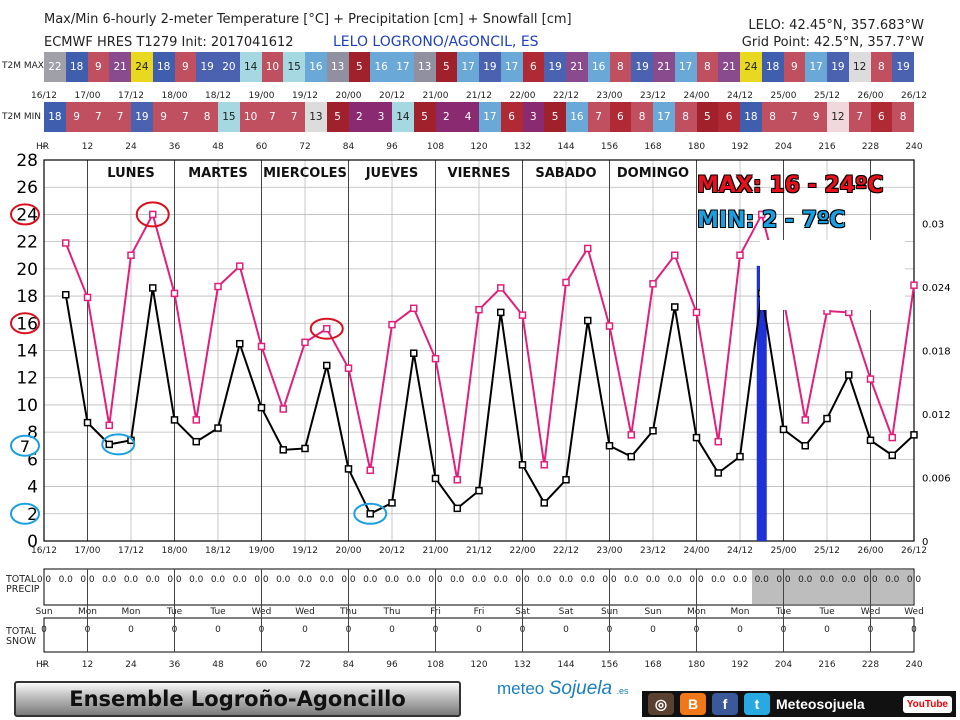  Describe the element at coordinates (32, 488) in the screenshot. I see `y-tick-label: 4` at that location.